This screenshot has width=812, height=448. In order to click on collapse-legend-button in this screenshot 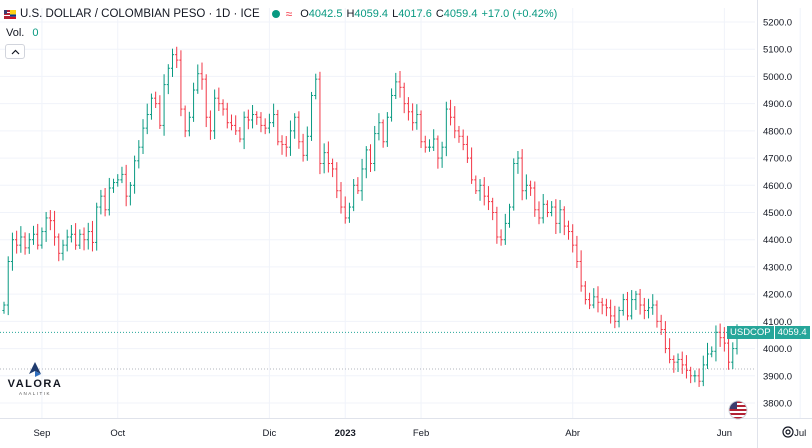, I will do `click(15, 51)`.